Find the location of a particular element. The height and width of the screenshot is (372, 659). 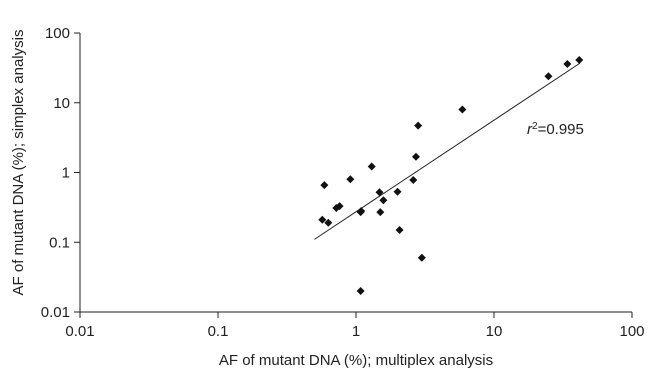

x-axis: 0.01 0.1 1 10 100 is located at coordinates (355, 325).